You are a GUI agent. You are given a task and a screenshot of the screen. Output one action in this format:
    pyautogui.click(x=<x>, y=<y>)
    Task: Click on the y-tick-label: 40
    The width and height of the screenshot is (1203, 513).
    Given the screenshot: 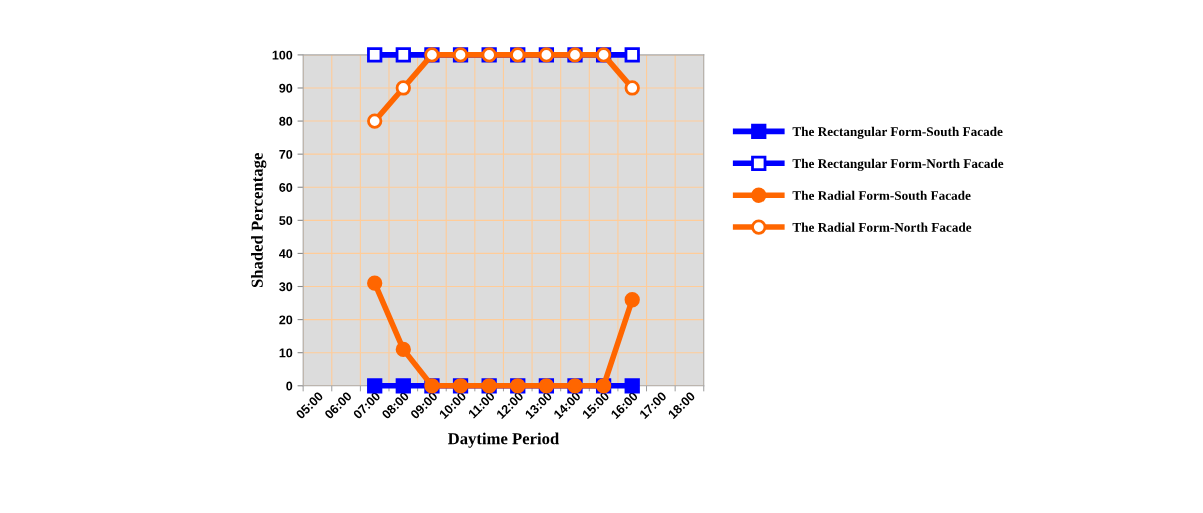 What is the action you would take?
    pyautogui.click(x=286, y=254)
    